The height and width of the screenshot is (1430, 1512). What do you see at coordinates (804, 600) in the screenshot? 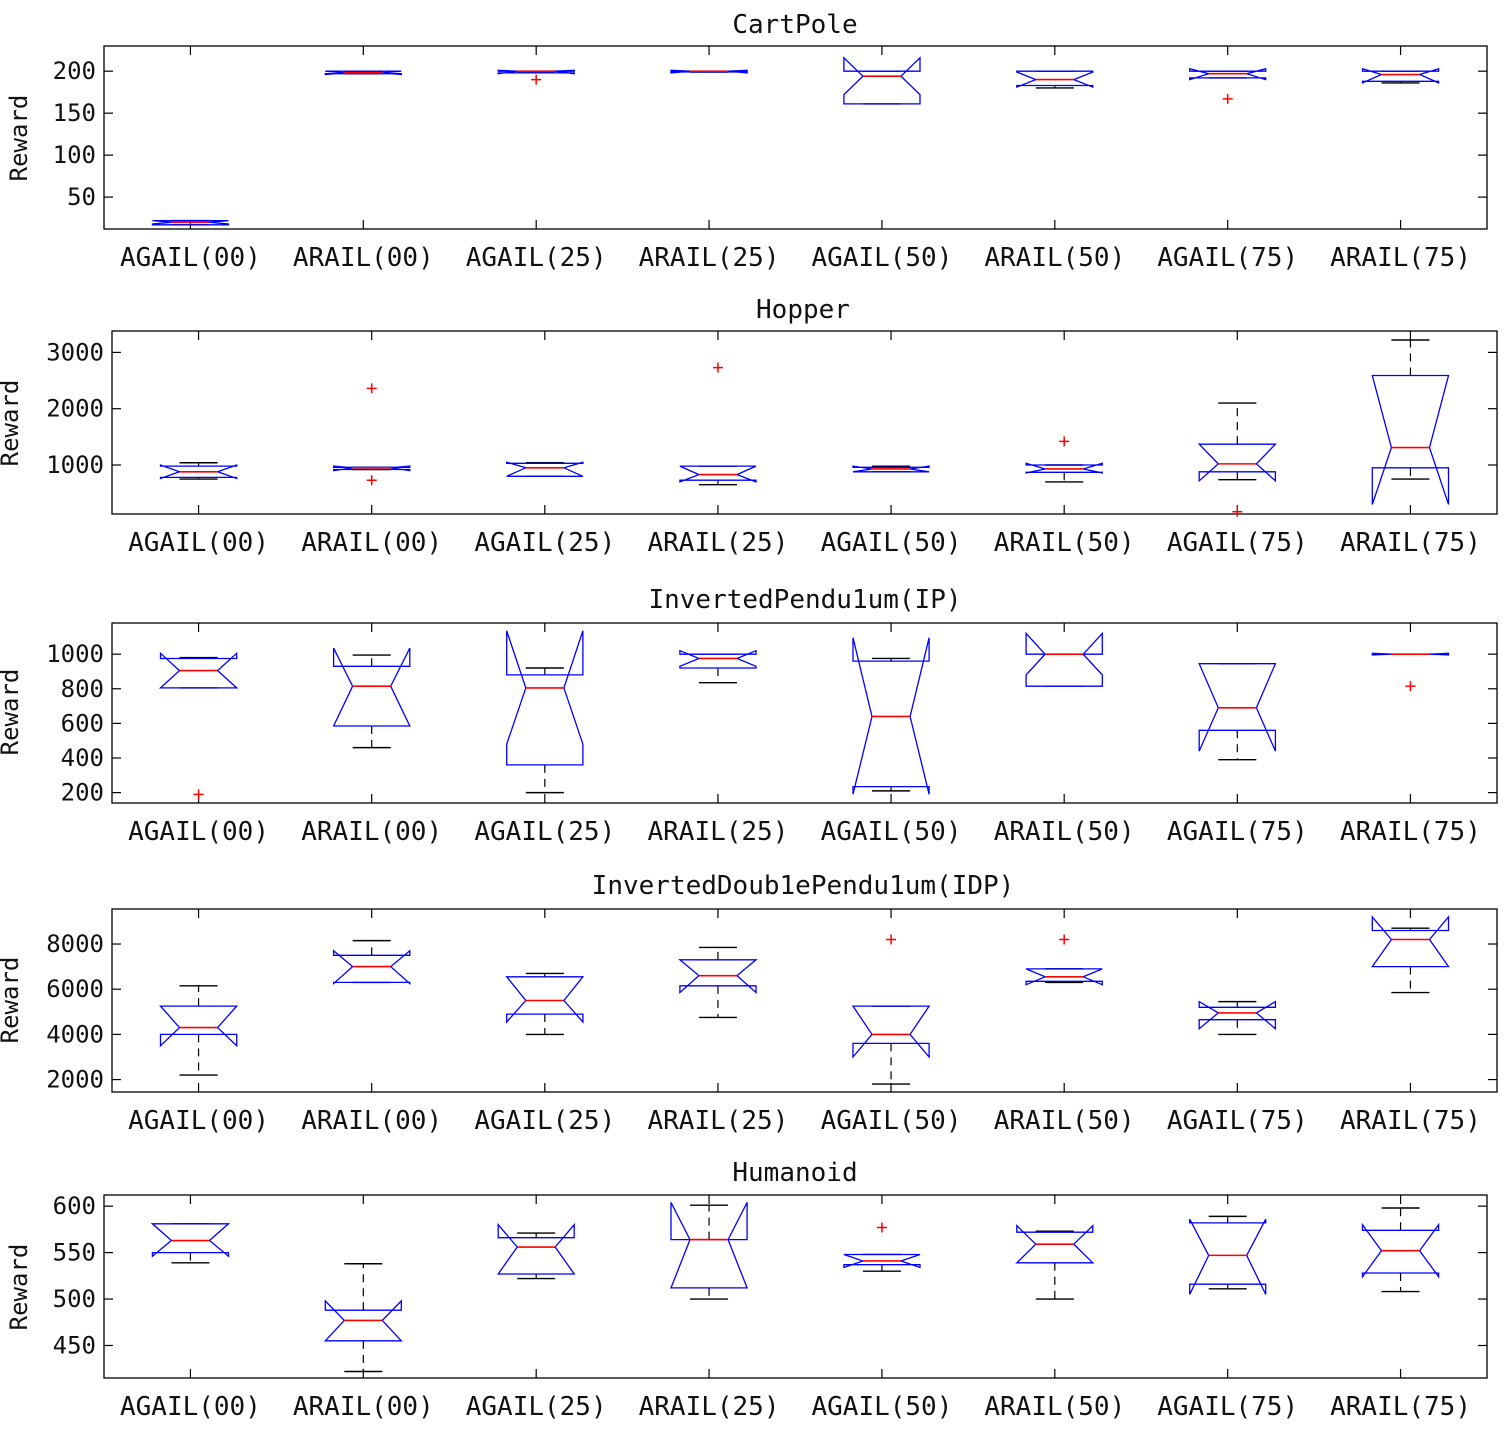
I see `panel-title: InvertedPendu1um(IP)` at bounding box center [804, 600].